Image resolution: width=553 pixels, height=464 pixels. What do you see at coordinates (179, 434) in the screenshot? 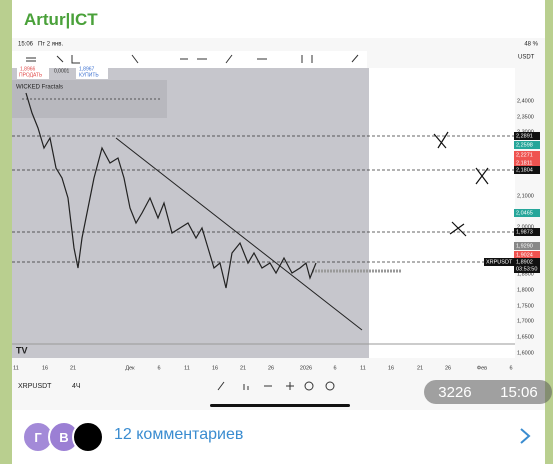
I see `comments-link: 12 комментариев` at bounding box center [179, 434].